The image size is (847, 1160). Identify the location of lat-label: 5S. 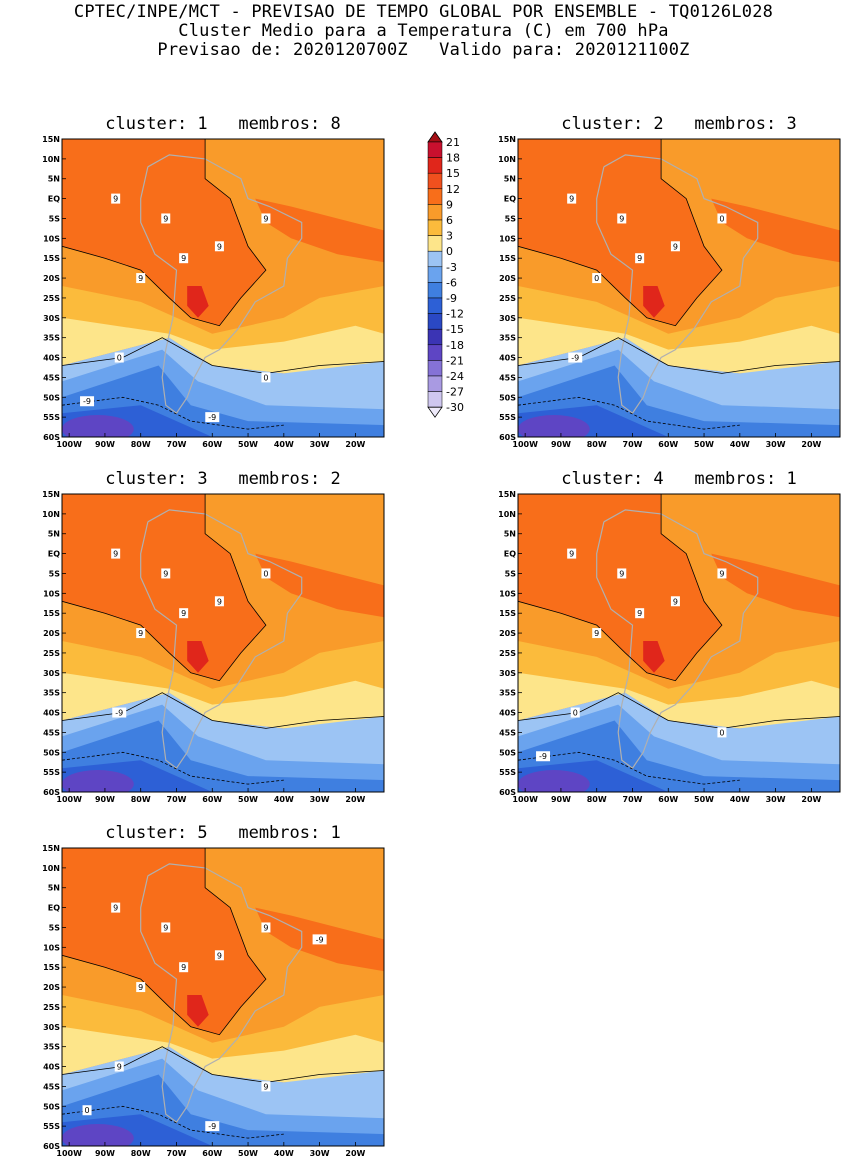
(55, 573).